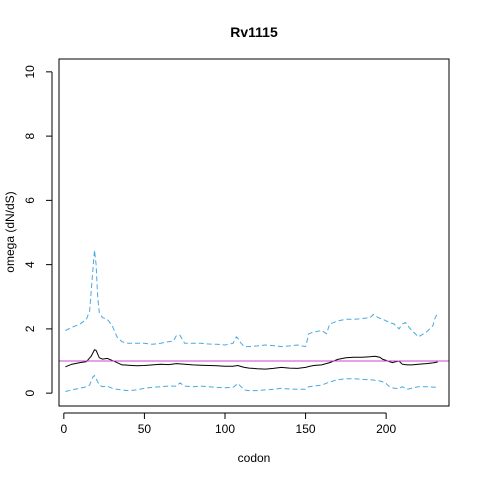 Image resolution: width=480 pixels, height=480 pixels. Describe the element at coordinates (30, 392) in the screenshot. I see `y-tick-label: 0` at that location.